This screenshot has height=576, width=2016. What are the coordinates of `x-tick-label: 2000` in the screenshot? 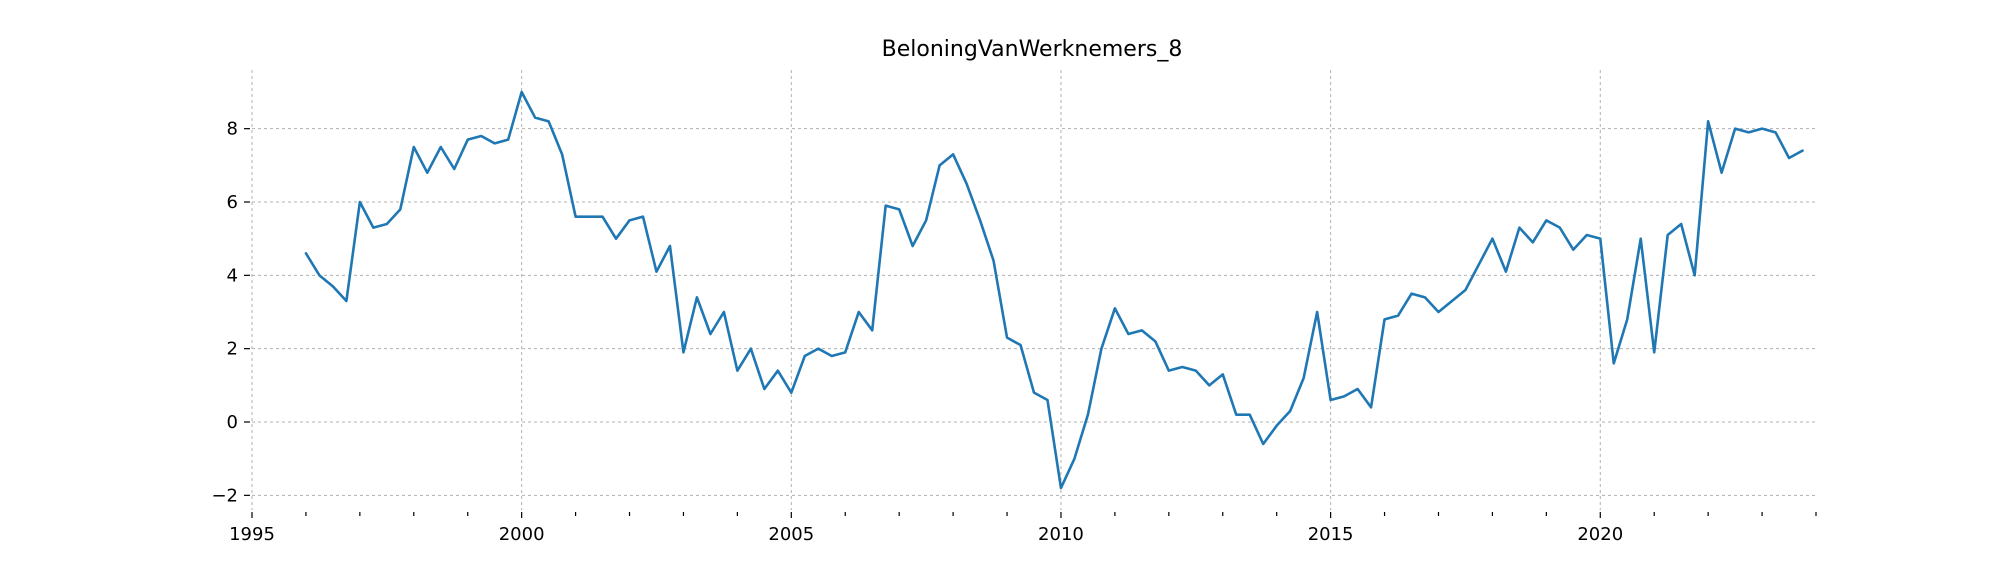 It's located at (522, 534).